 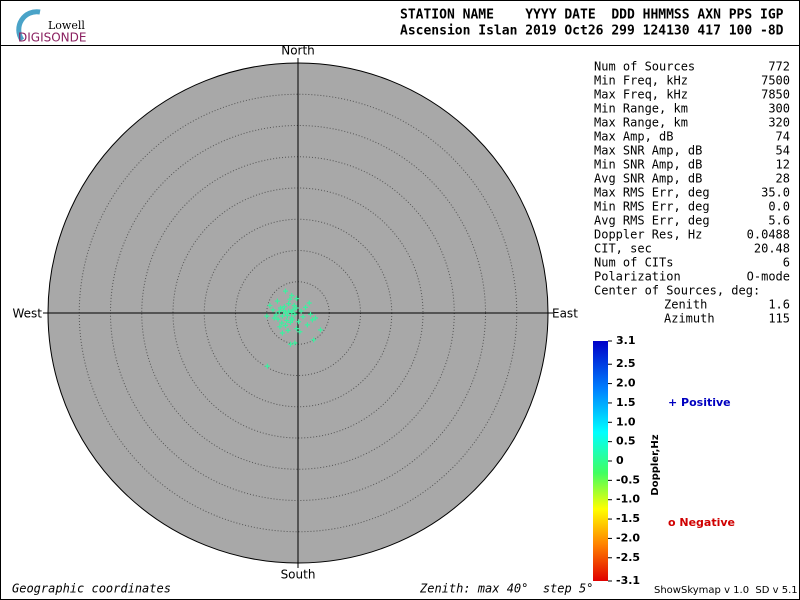 What do you see at coordinates (626, 402) in the screenshot?
I see `colorbar-tick-label: 1.5` at bounding box center [626, 402].